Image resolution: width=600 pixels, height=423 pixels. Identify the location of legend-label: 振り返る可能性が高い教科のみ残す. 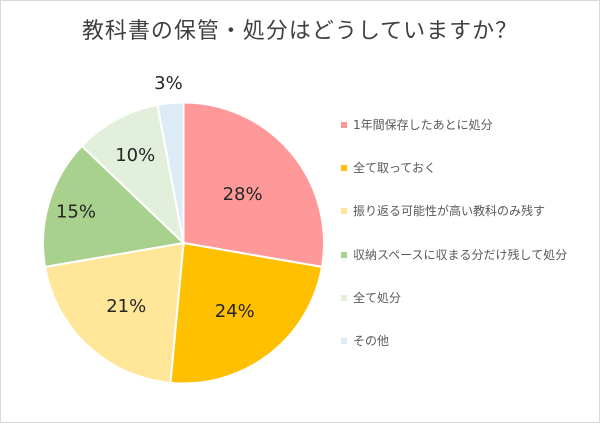
(449, 211).